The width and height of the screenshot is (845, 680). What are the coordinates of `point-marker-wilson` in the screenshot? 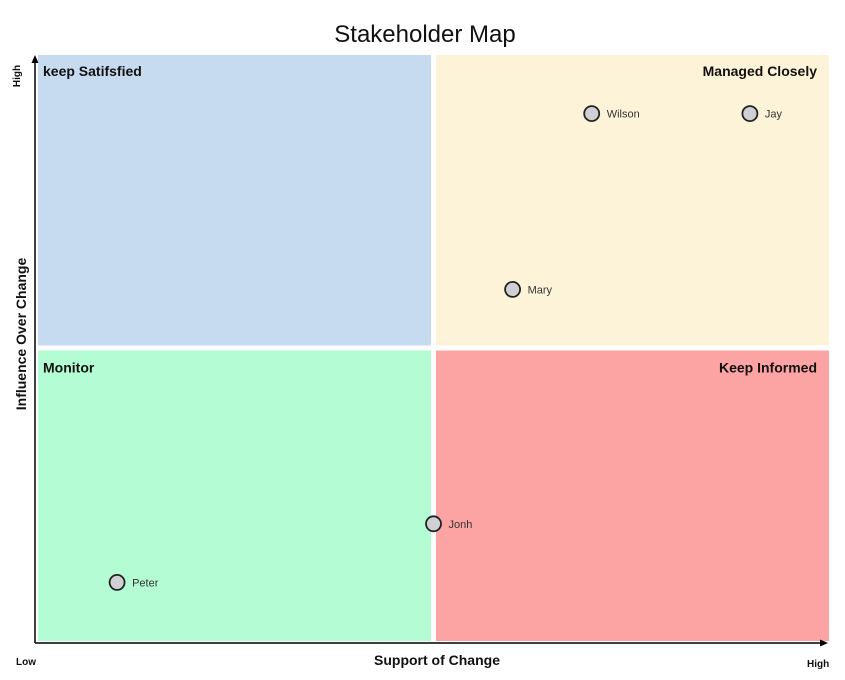 It's located at (592, 113).